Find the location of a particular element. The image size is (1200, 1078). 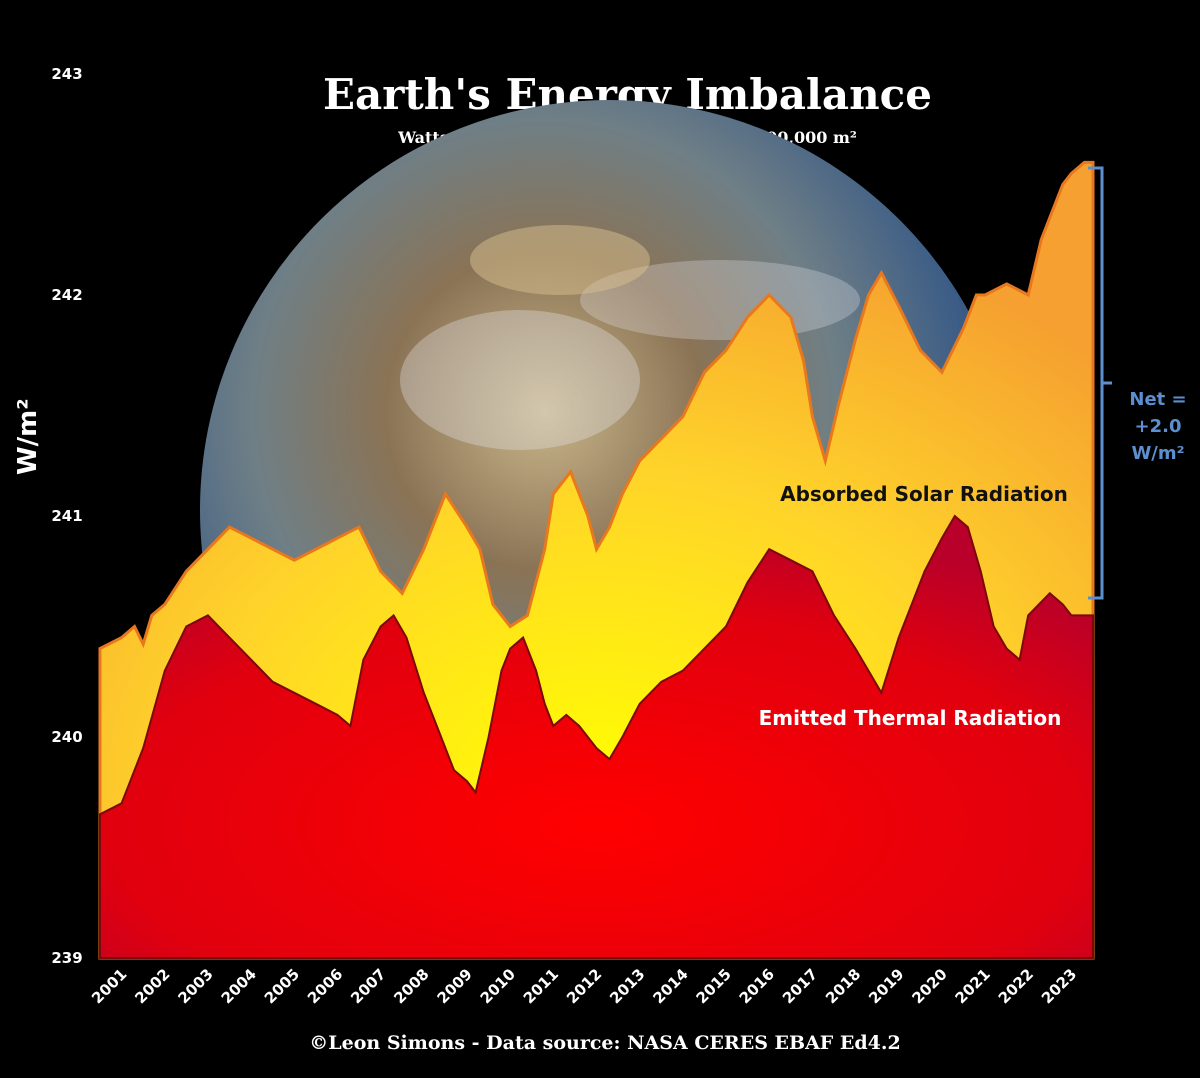

y-axis-ticks: 239 240 241 242 243 is located at coordinates (66, 516).